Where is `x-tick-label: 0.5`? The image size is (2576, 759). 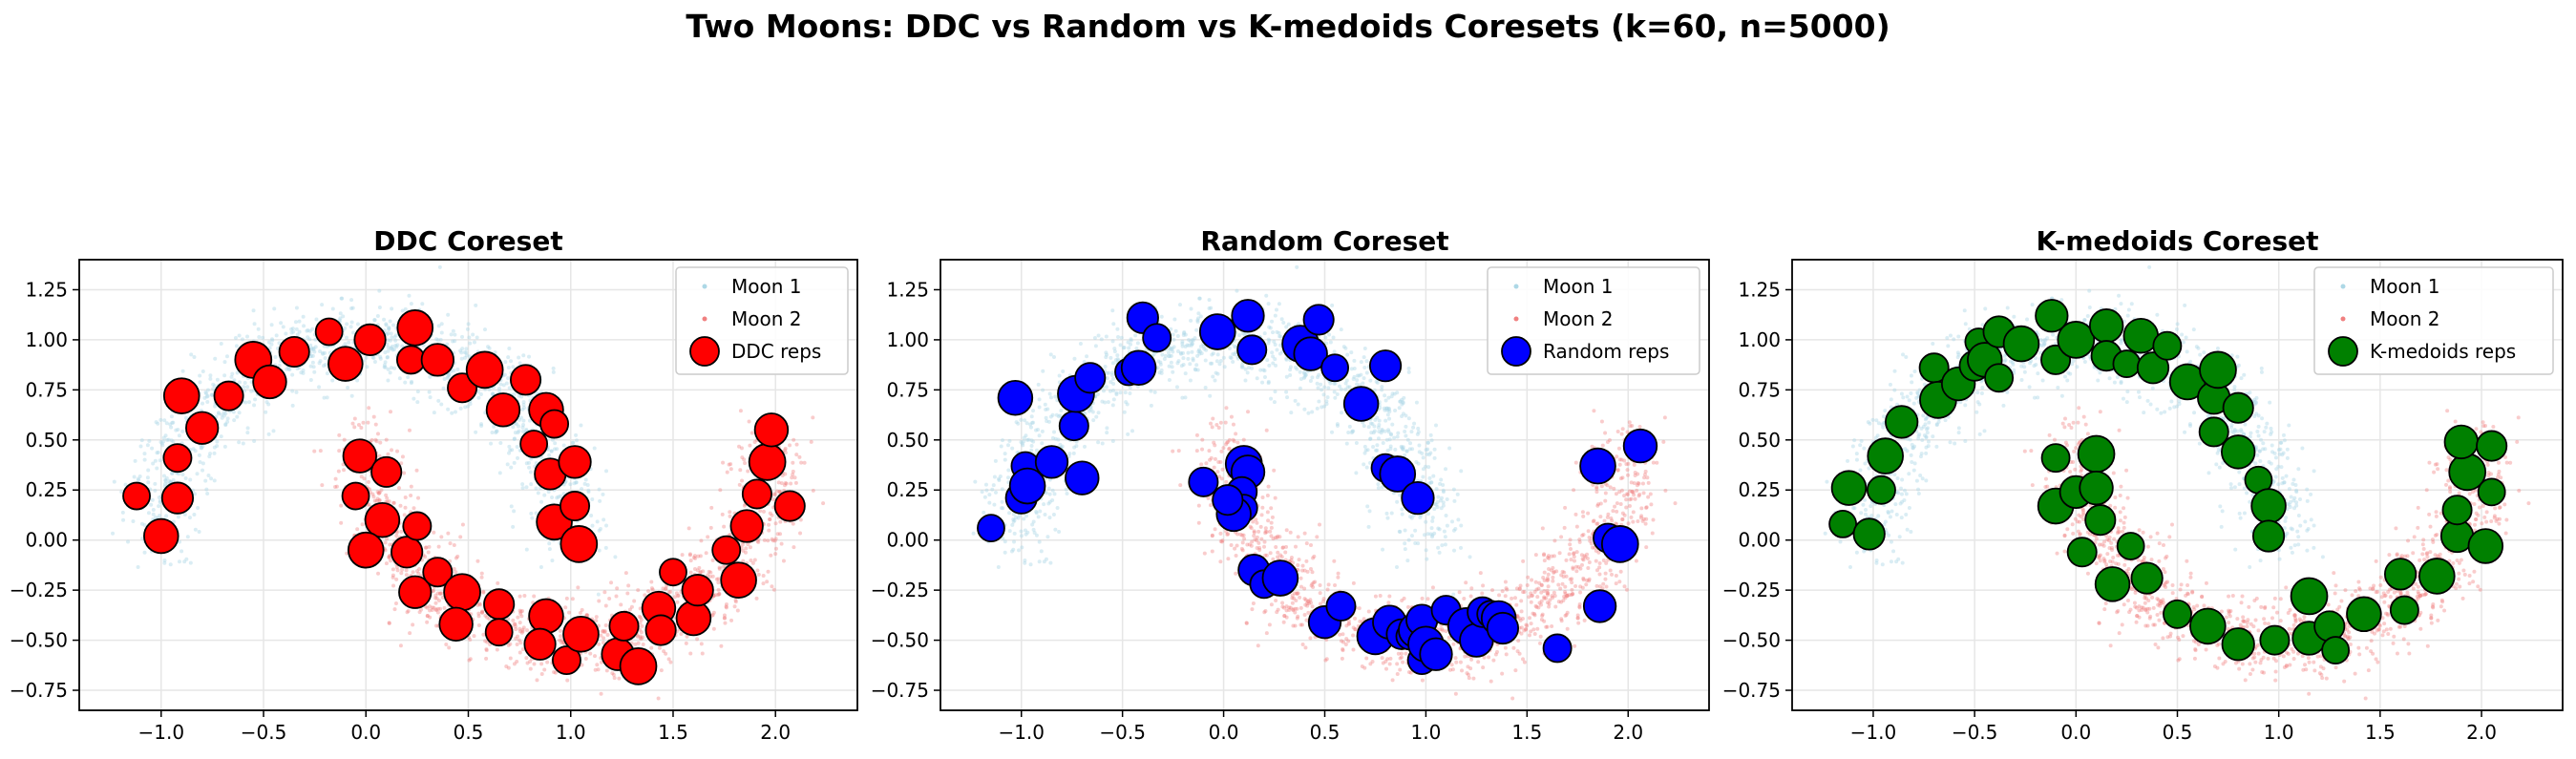 x-tick-label: 0.5 is located at coordinates (1325, 732).